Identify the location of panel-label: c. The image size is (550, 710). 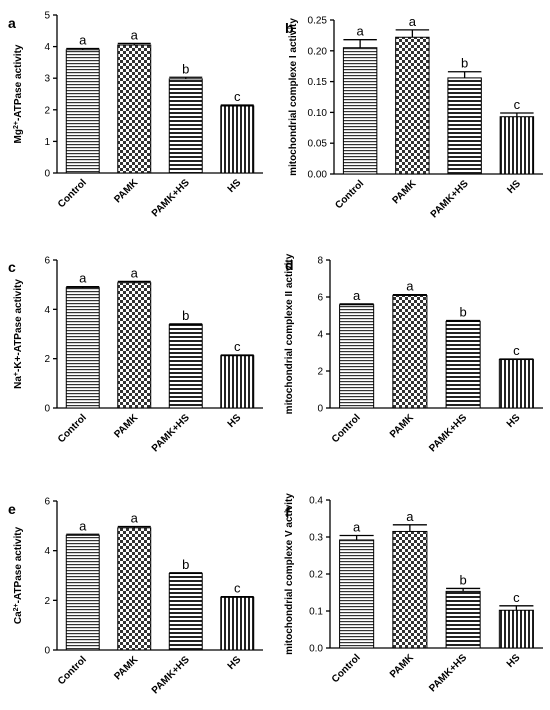
(12, 267).